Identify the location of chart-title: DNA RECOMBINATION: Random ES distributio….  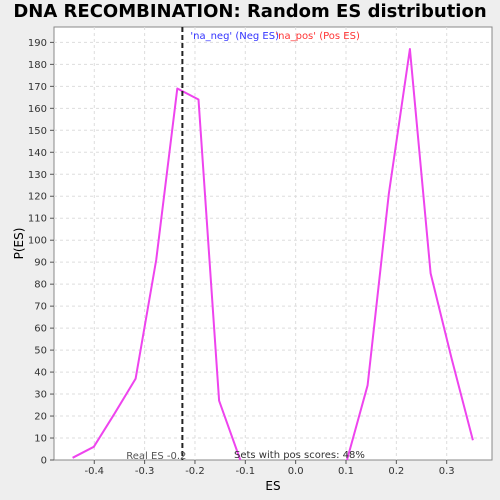
(250, 11).